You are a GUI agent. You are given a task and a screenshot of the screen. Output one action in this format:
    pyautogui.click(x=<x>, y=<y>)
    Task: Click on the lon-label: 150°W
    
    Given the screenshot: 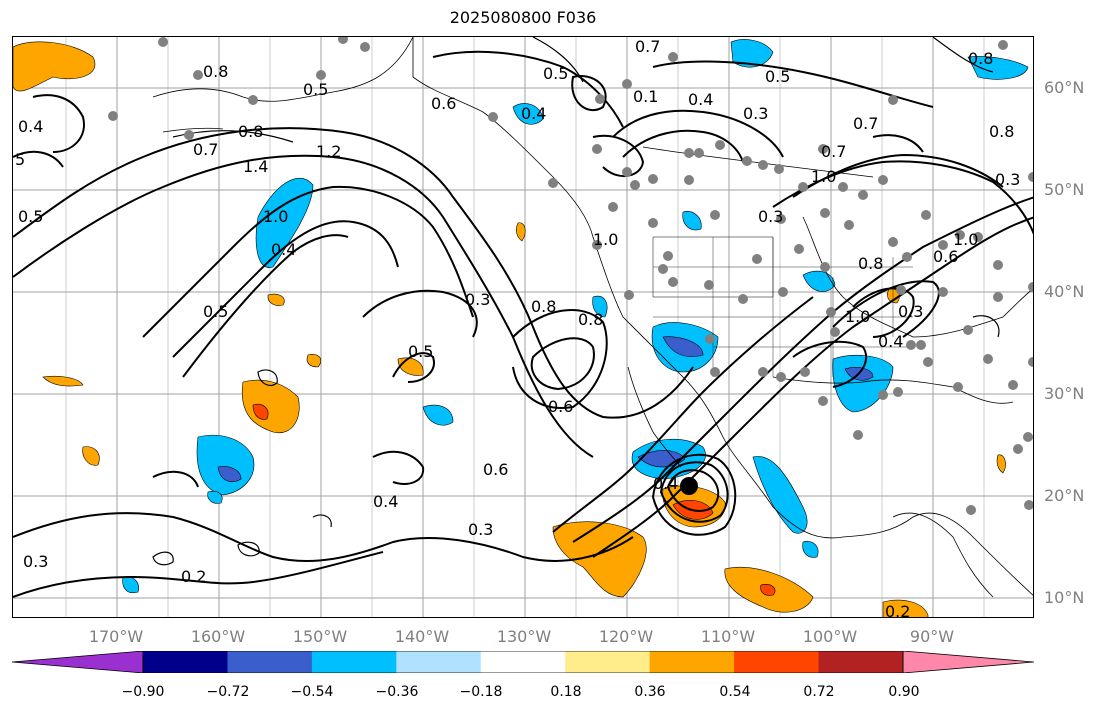 What is the action you would take?
    pyautogui.click(x=320, y=636)
    